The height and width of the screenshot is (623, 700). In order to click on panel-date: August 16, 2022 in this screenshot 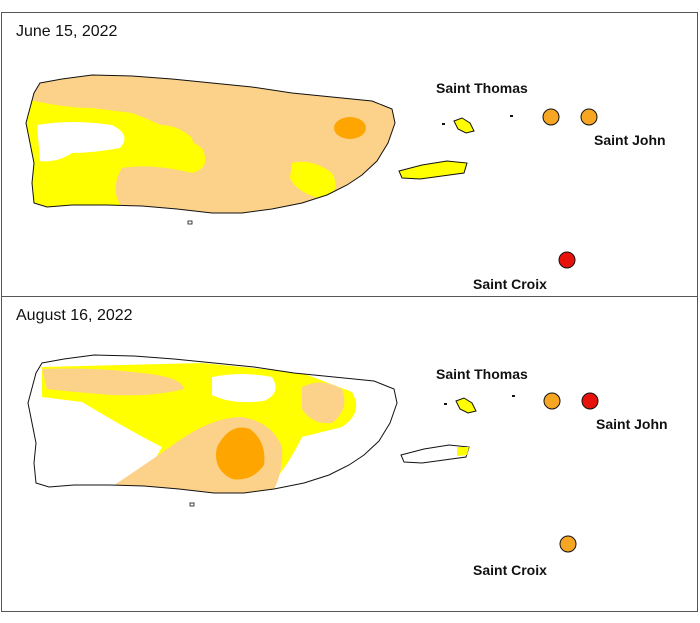, I will do `click(74, 315)`.